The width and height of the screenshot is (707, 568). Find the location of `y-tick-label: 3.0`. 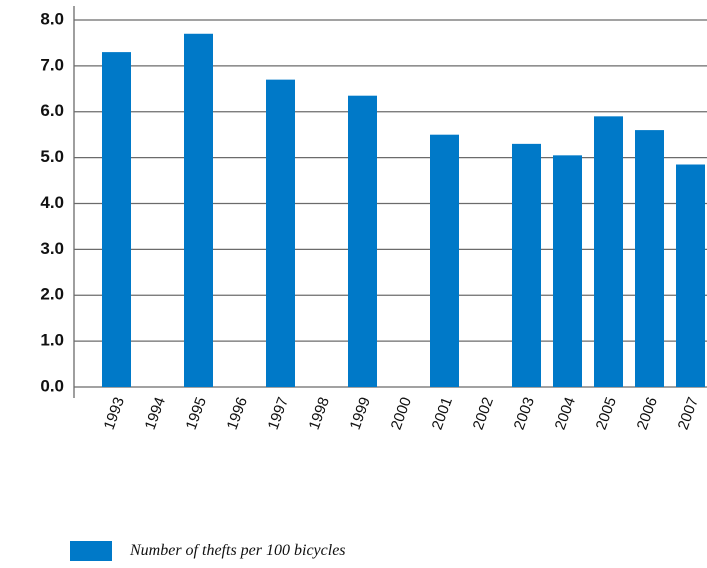

y-tick-label: 3.0 is located at coordinates (52, 248).